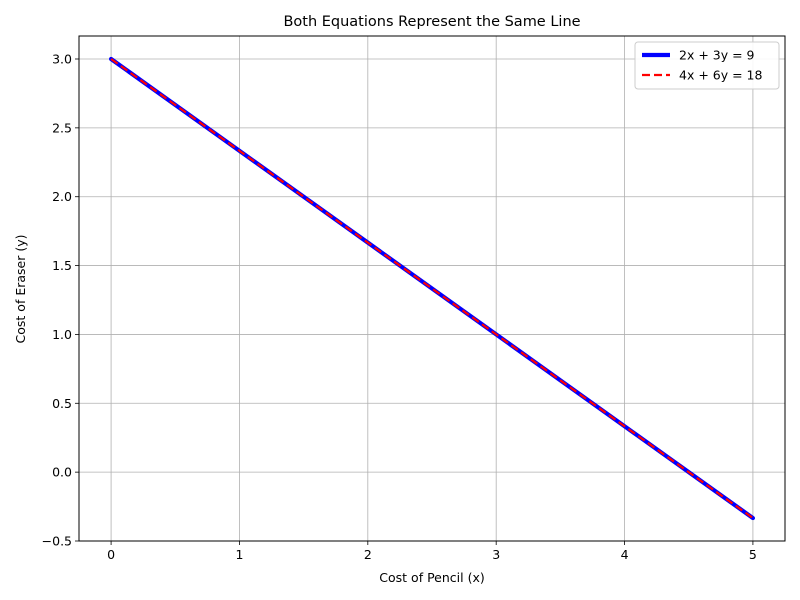 This screenshot has width=800, height=600. I want to click on x-tick-label: 2, so click(368, 554).